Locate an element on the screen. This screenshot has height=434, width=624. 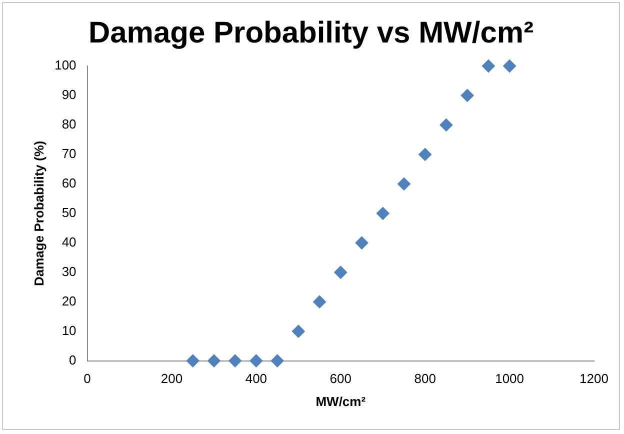
x-tick-label: 1000 is located at coordinates (509, 378).